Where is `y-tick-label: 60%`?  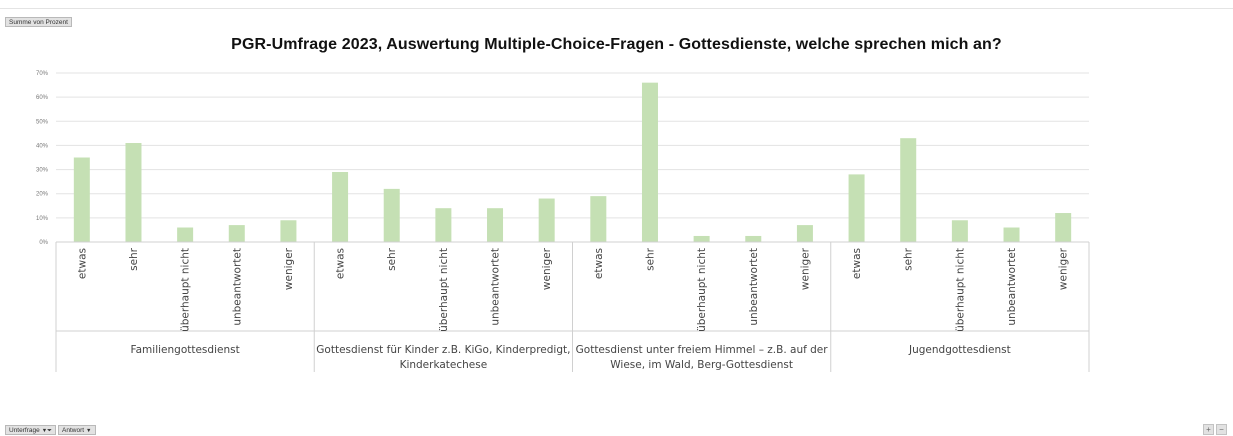 y-tick-label: 60% is located at coordinates (42, 98).